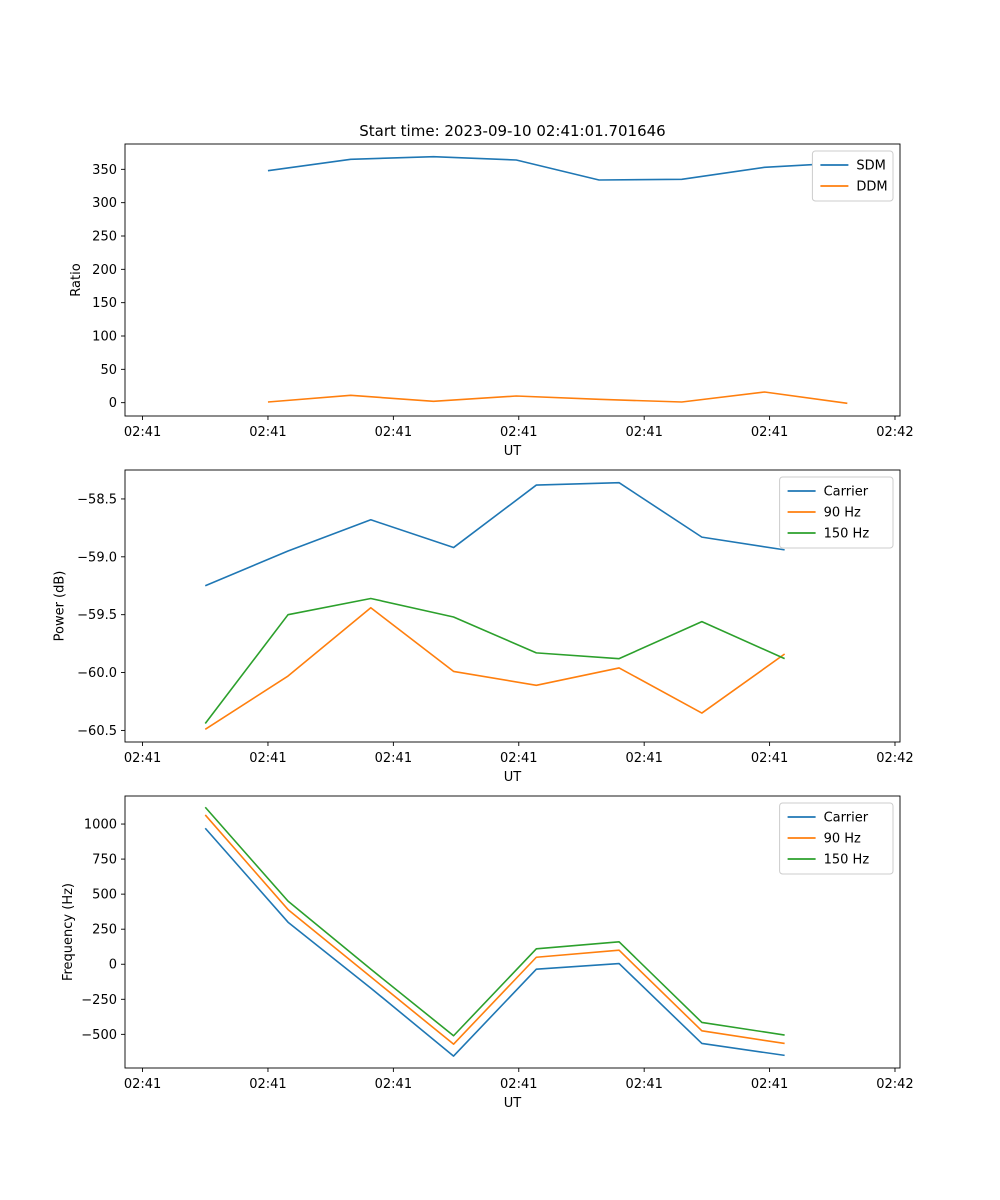 Image resolution: width=1000 pixels, height=1200 pixels. What do you see at coordinates (97, 499) in the screenshot?
I see `y-tick-label: −58.5` at bounding box center [97, 499].